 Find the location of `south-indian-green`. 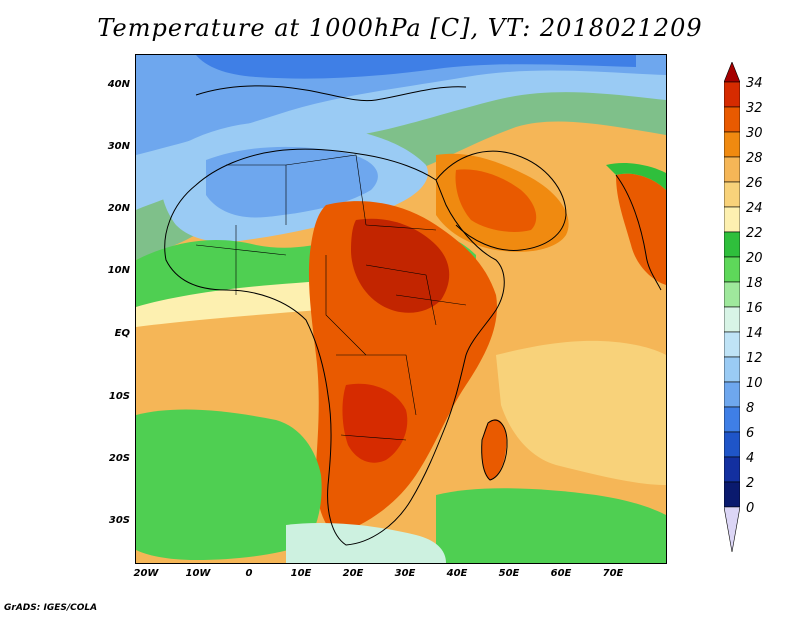

south-indian-green is located at coordinates (551, 525).